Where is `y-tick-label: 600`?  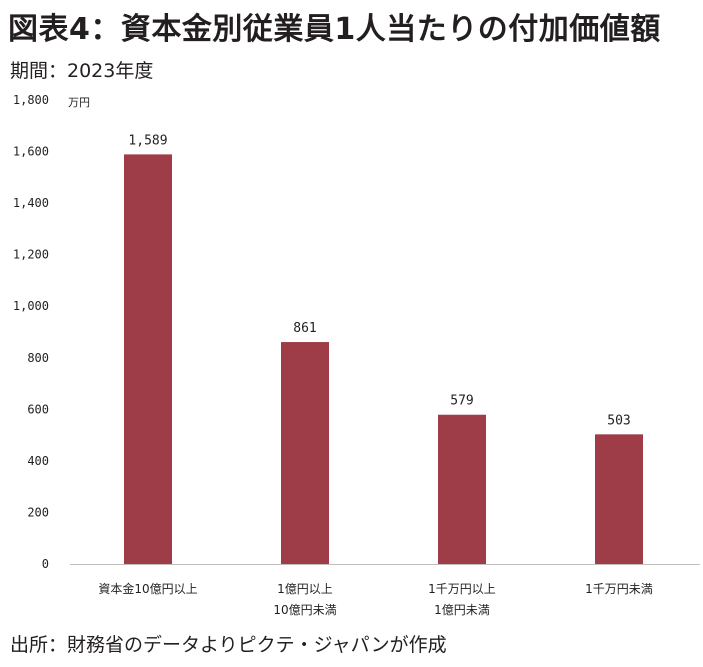
y-tick-label: 600 is located at coordinates (38, 409).